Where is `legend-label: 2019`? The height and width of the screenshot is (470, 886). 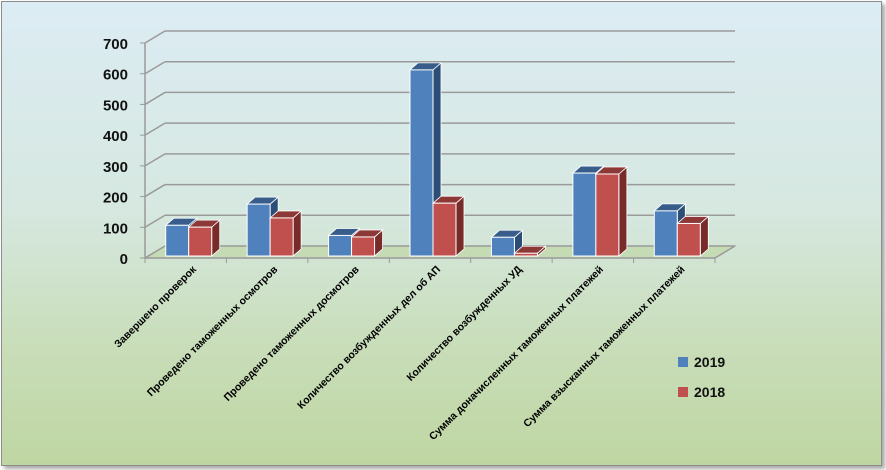
legend-label: 2019 is located at coordinates (709, 362).